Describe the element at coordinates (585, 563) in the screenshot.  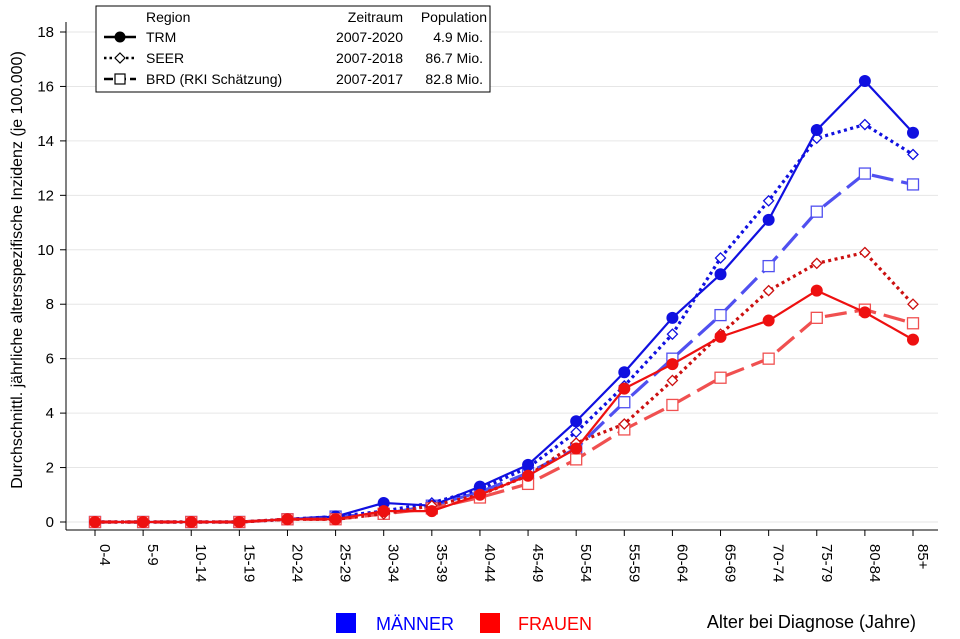
I see `x-tick-label: 50-54` at that location.